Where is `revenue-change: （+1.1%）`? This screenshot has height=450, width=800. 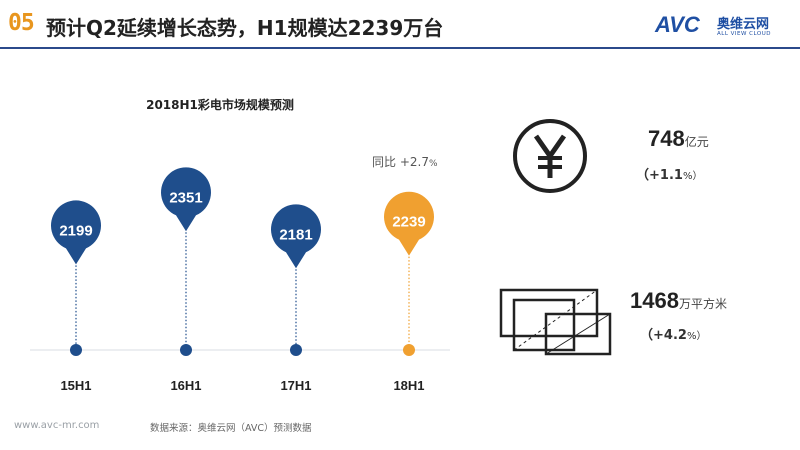 revenue-change: （+1.1%） is located at coordinates (669, 173).